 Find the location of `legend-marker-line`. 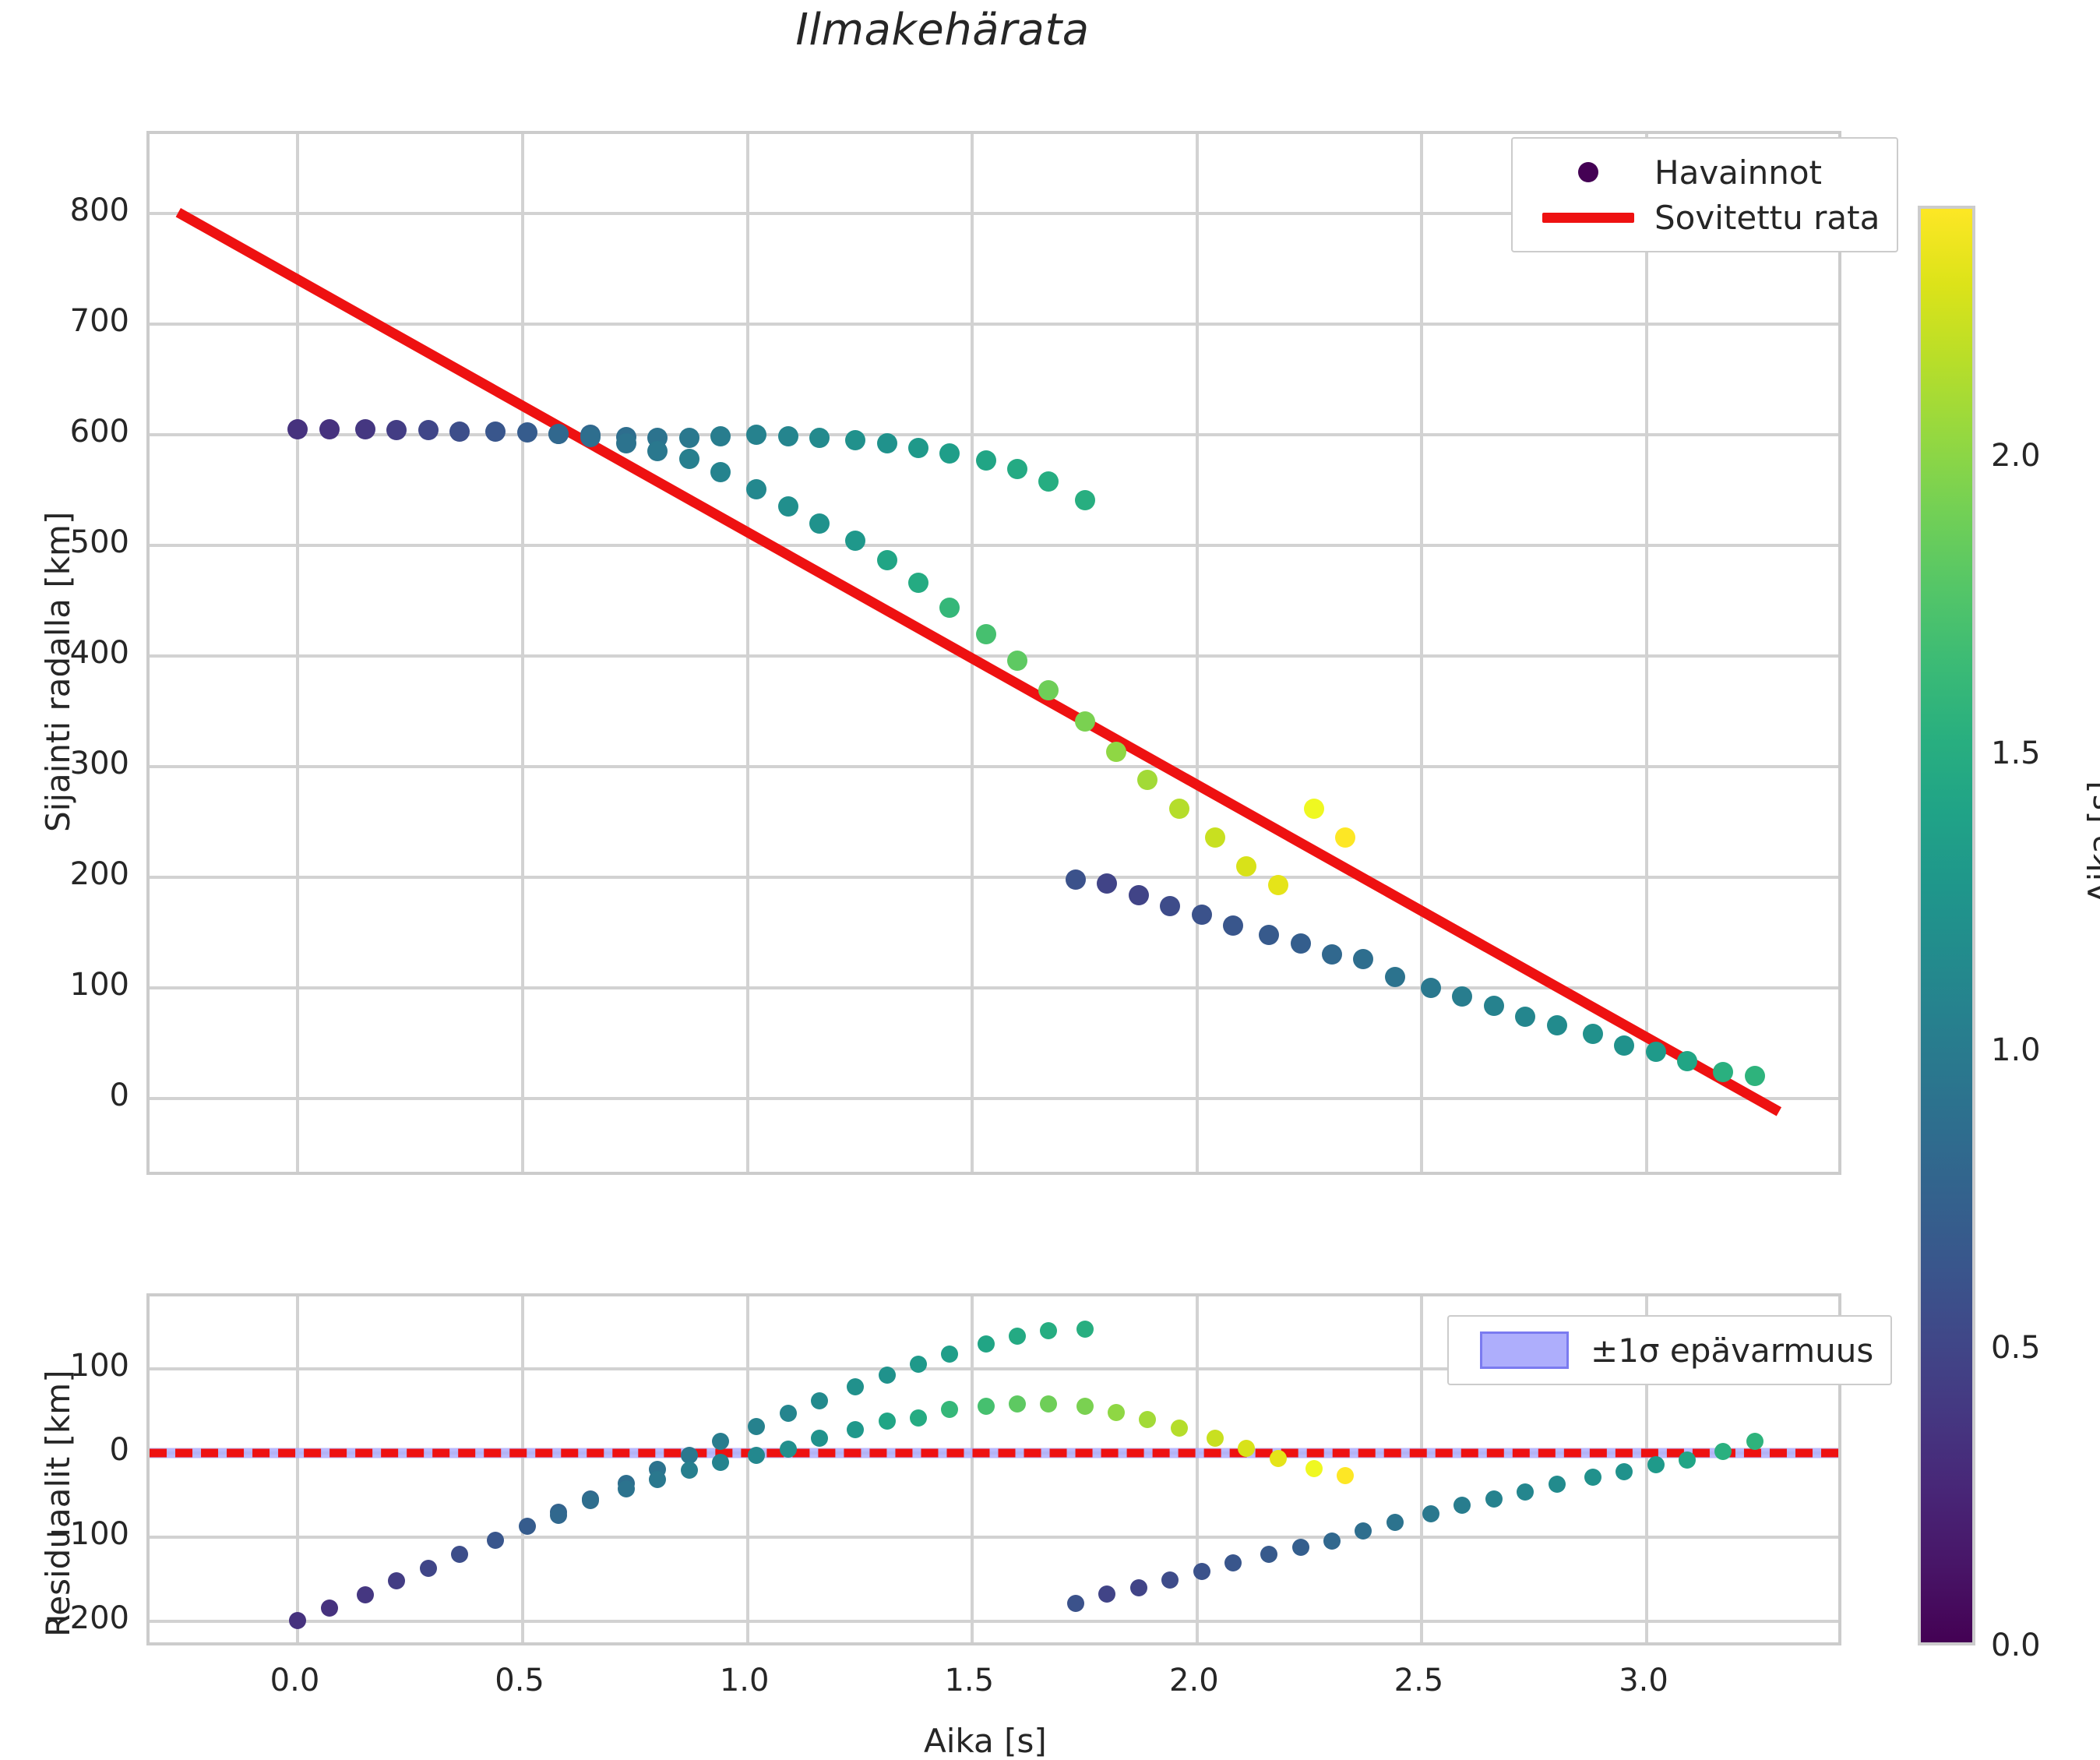

legend-marker-line is located at coordinates (1588, 217).